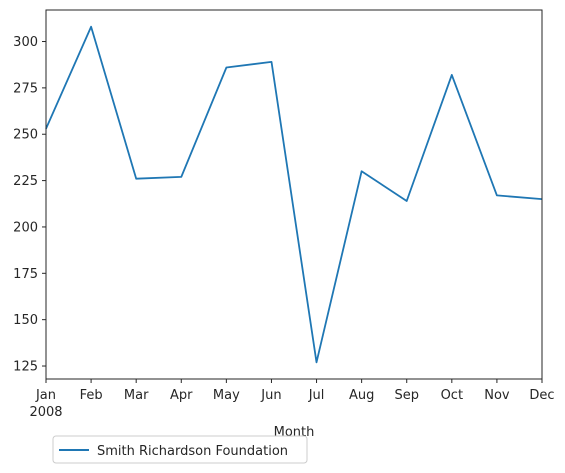  I want to click on y-tick-label: 150, so click(25, 320).